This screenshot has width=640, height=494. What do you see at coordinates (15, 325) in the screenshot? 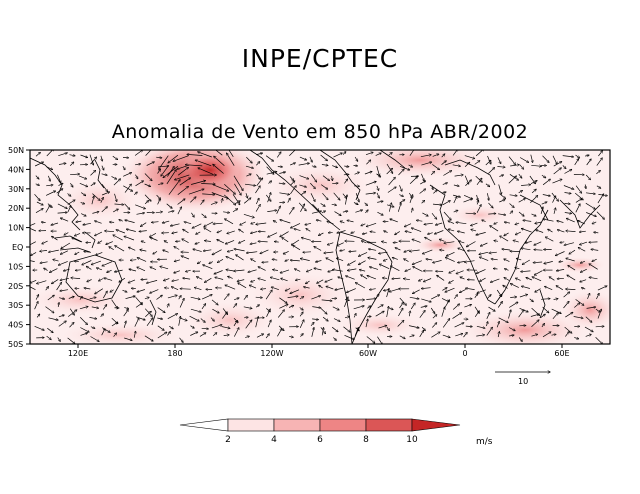
I see `lat-label: 40S` at bounding box center [15, 325].